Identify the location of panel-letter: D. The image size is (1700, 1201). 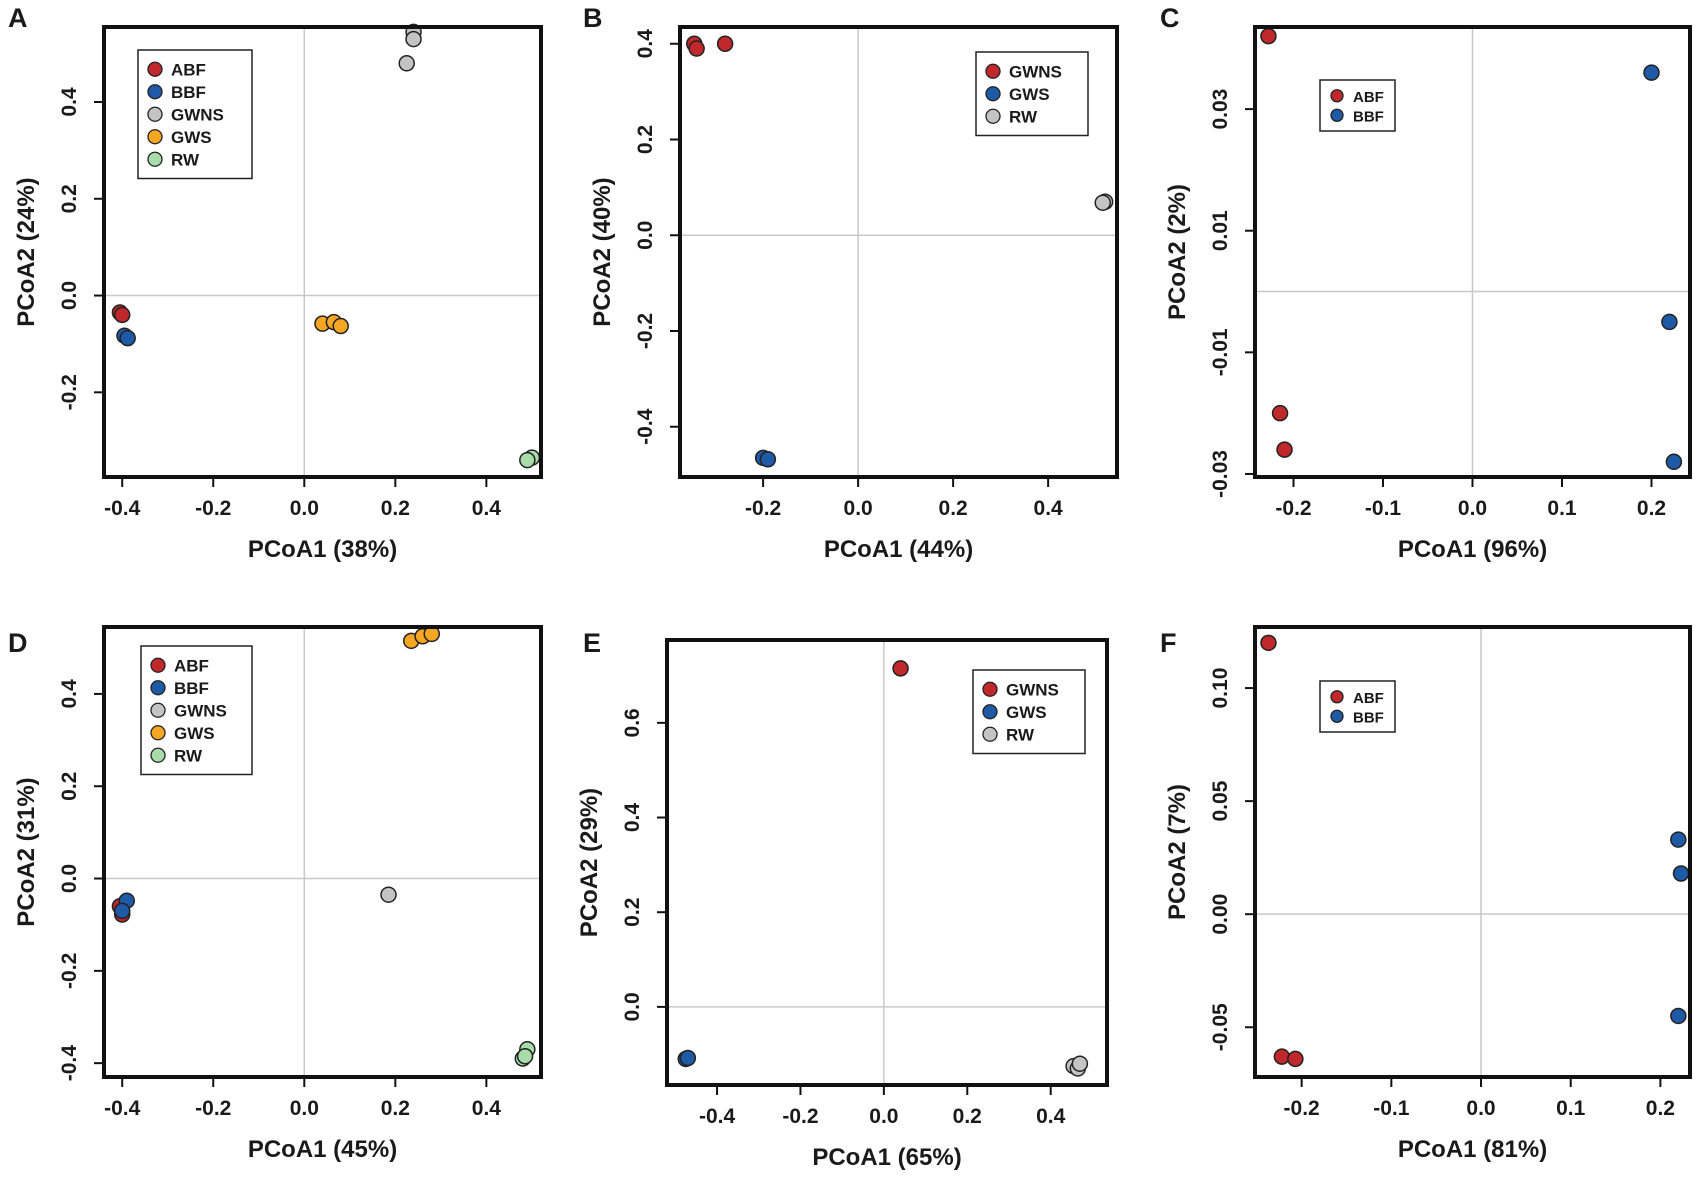
(18, 643).